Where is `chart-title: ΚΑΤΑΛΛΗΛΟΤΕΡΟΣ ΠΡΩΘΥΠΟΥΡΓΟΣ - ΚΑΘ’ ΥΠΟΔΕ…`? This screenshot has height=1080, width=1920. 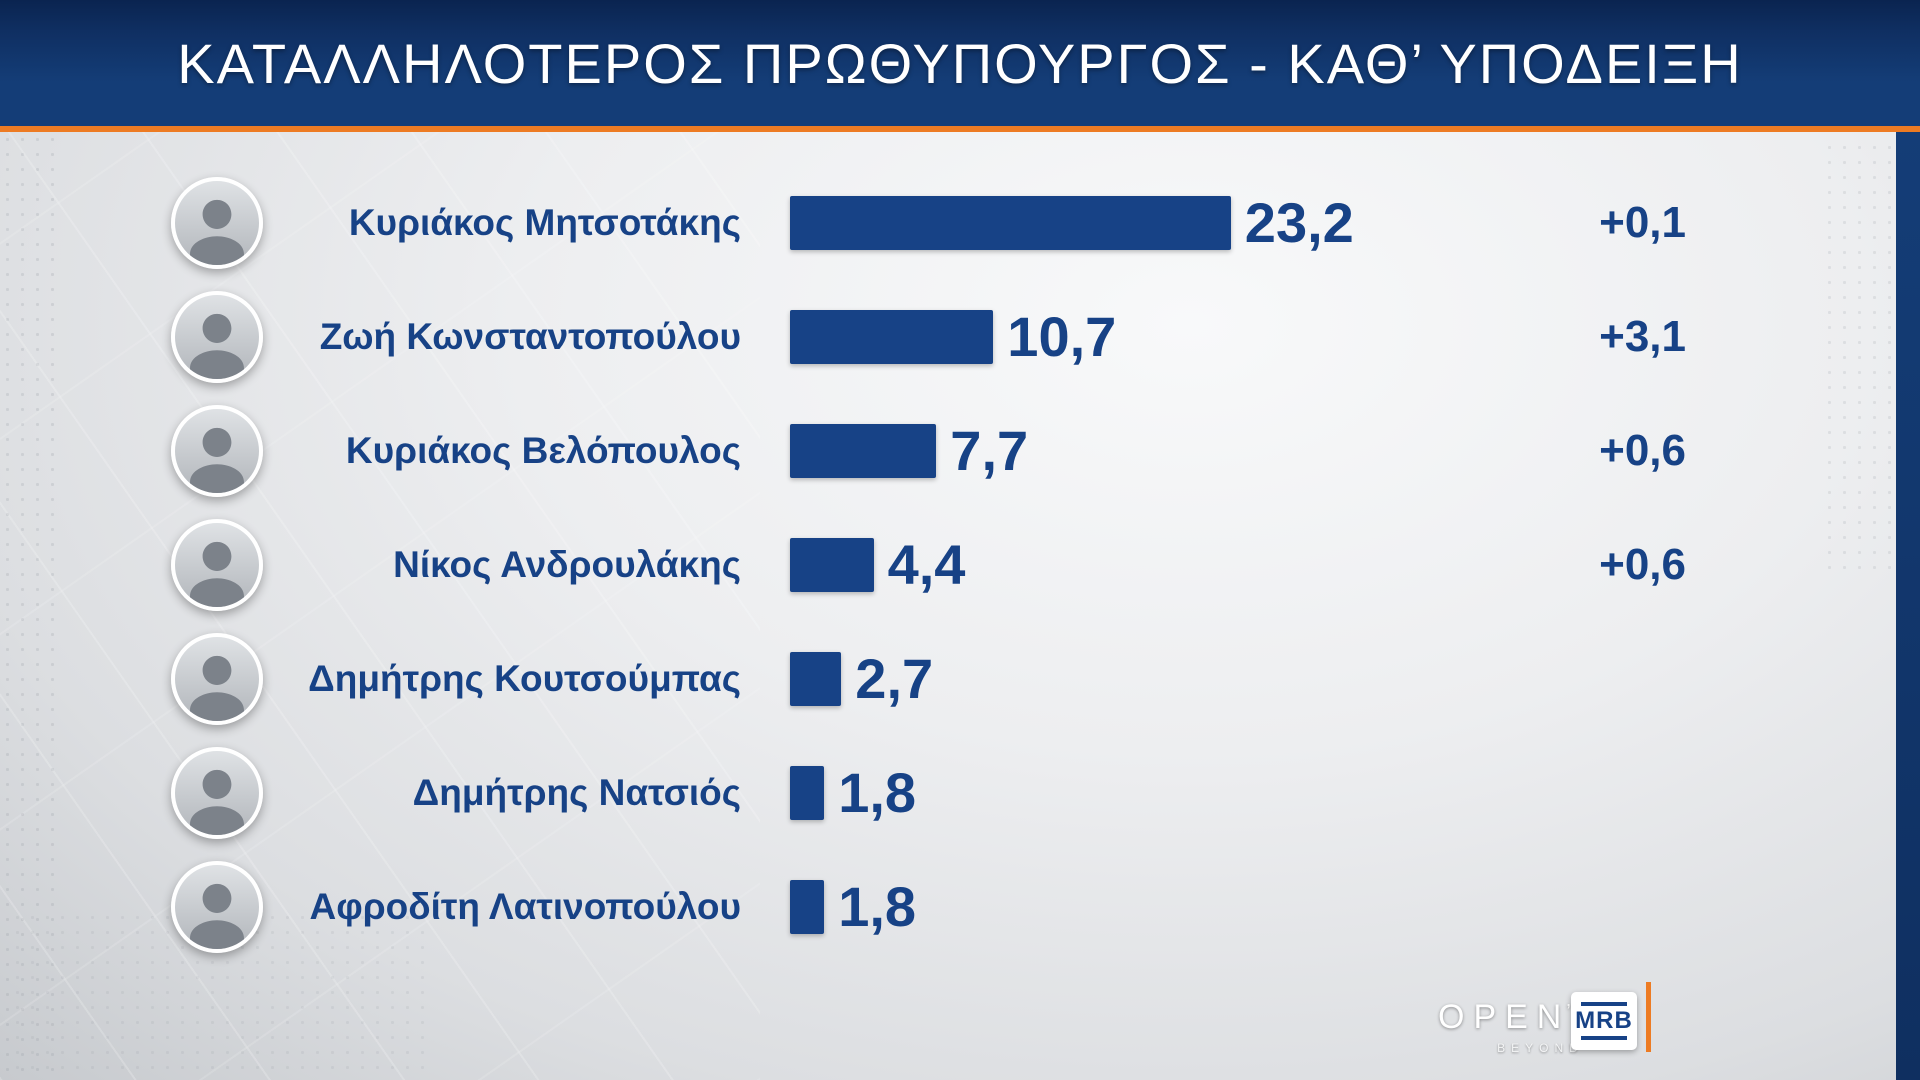
chart-title: ΚΑΤΑΛΛΗΛΟΤΕΡΟΣ ΠΡΩΘΥΠΟΥΡΓΟΣ - ΚΑΘ’ ΥΠΟΔΕ… is located at coordinates (960, 63).